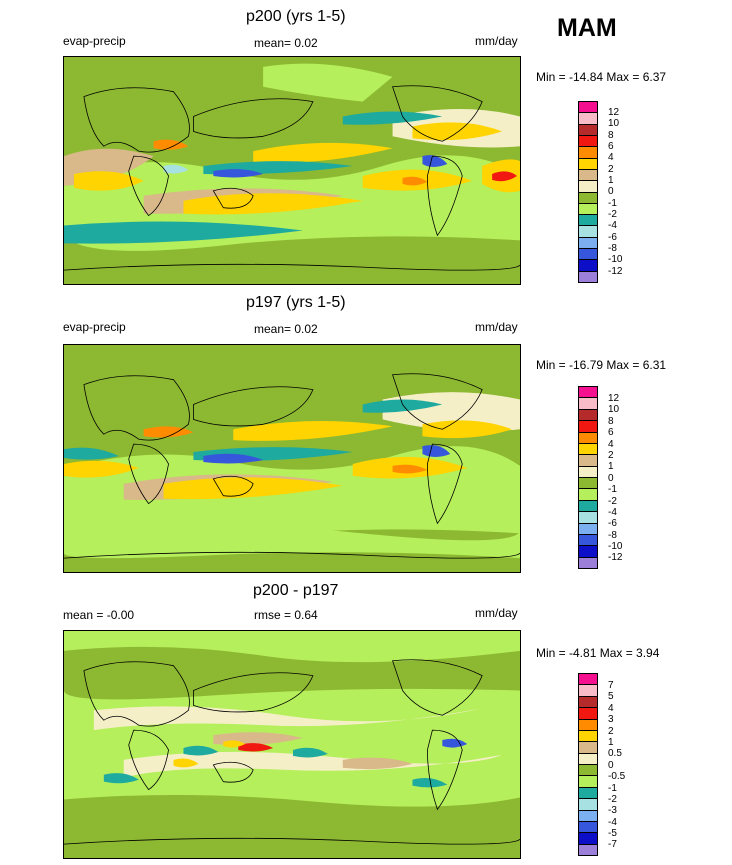 The image size is (732, 865). What do you see at coordinates (615, 546) in the screenshot?
I see `panel-2-tick: -10` at bounding box center [615, 546].